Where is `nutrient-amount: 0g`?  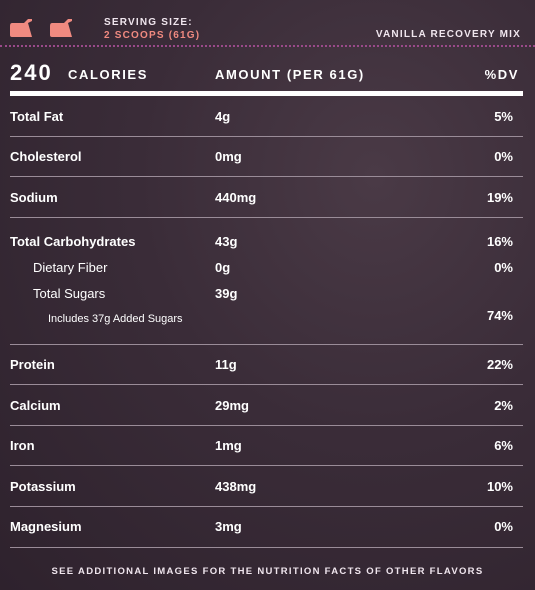 nutrient-amount: 0g is located at coordinates (223, 267).